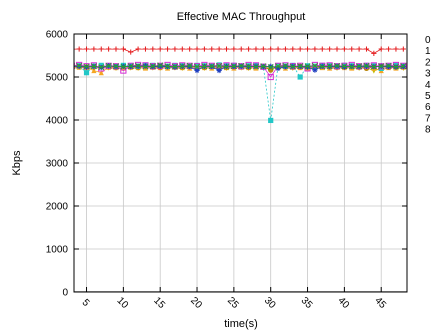 The height and width of the screenshot is (332, 439). What do you see at coordinates (233, 303) in the screenshot?
I see `x-tick-label: 25` at bounding box center [233, 303].